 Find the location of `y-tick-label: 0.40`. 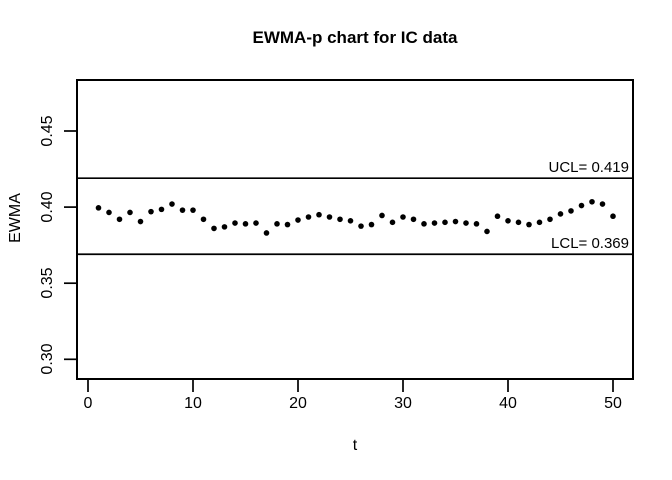

y-tick-label: 0.40 is located at coordinates (47, 207).